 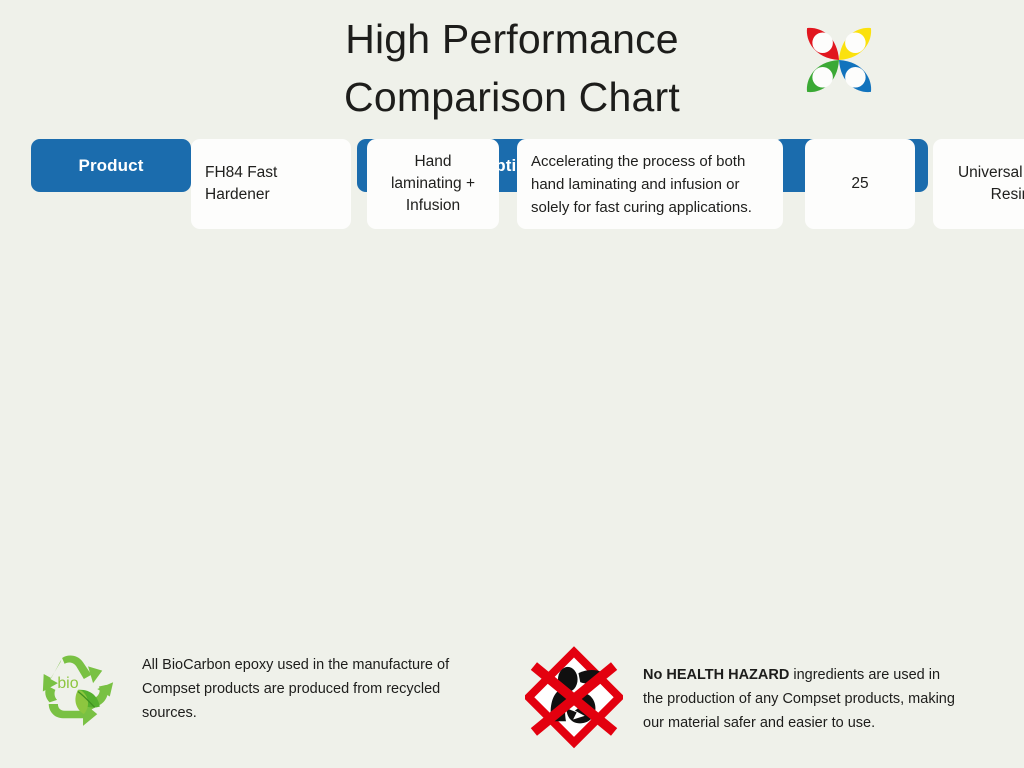 What do you see at coordinates (978, 184) in the screenshot?
I see `cell-resin: Universal B175 Resin` at bounding box center [978, 184].